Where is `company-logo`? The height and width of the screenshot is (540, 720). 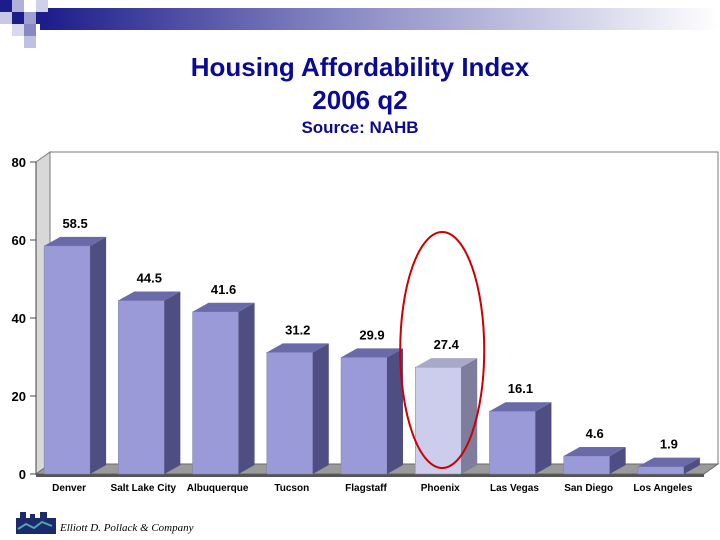 company-logo is located at coordinates (36, 523).